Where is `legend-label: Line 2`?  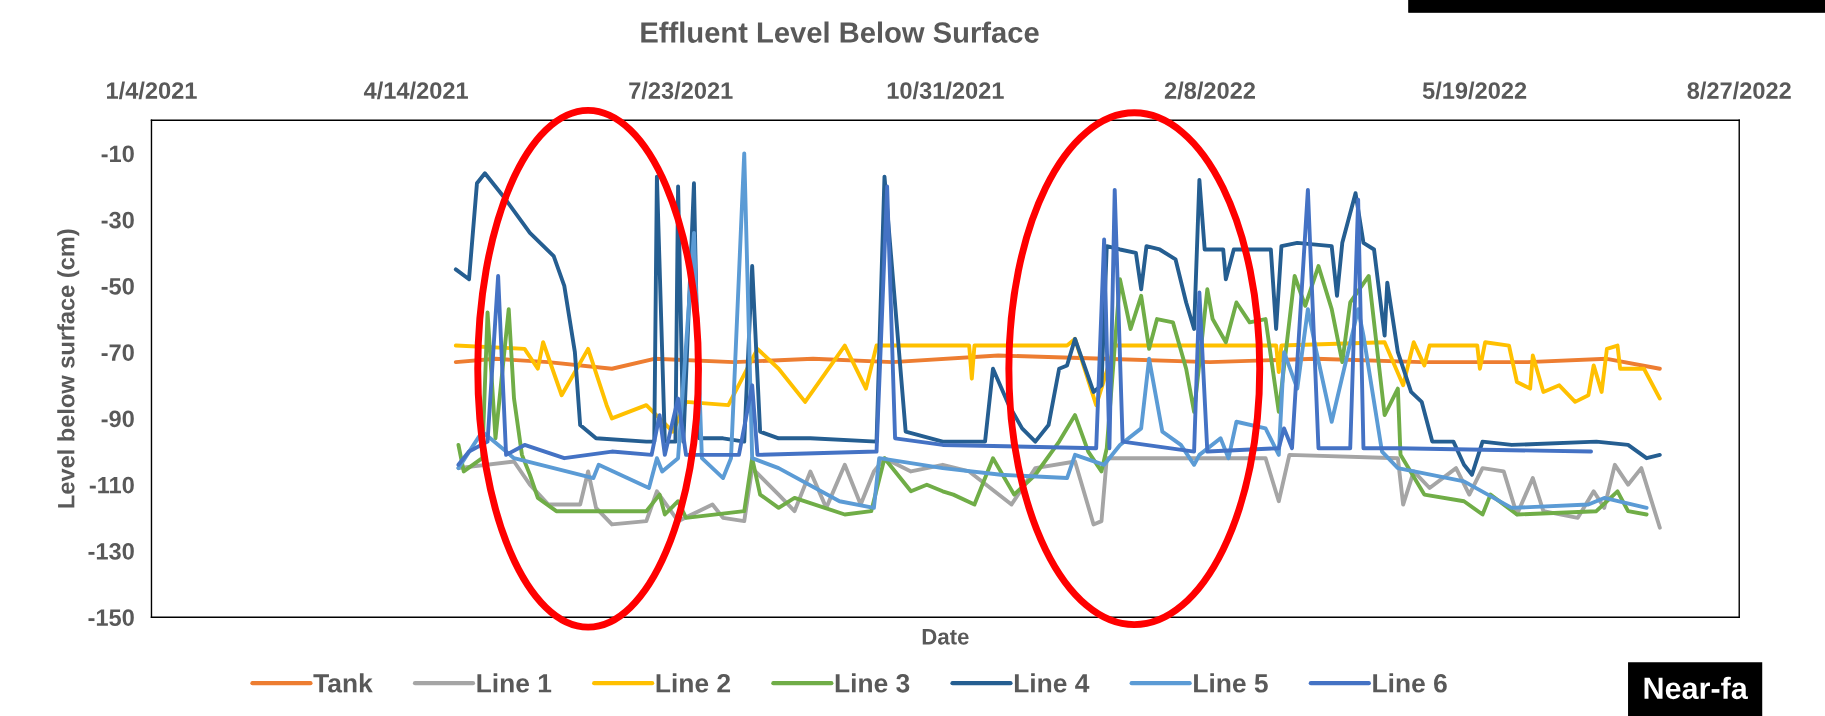
legend-label: Line 2 is located at coordinates (693, 683).